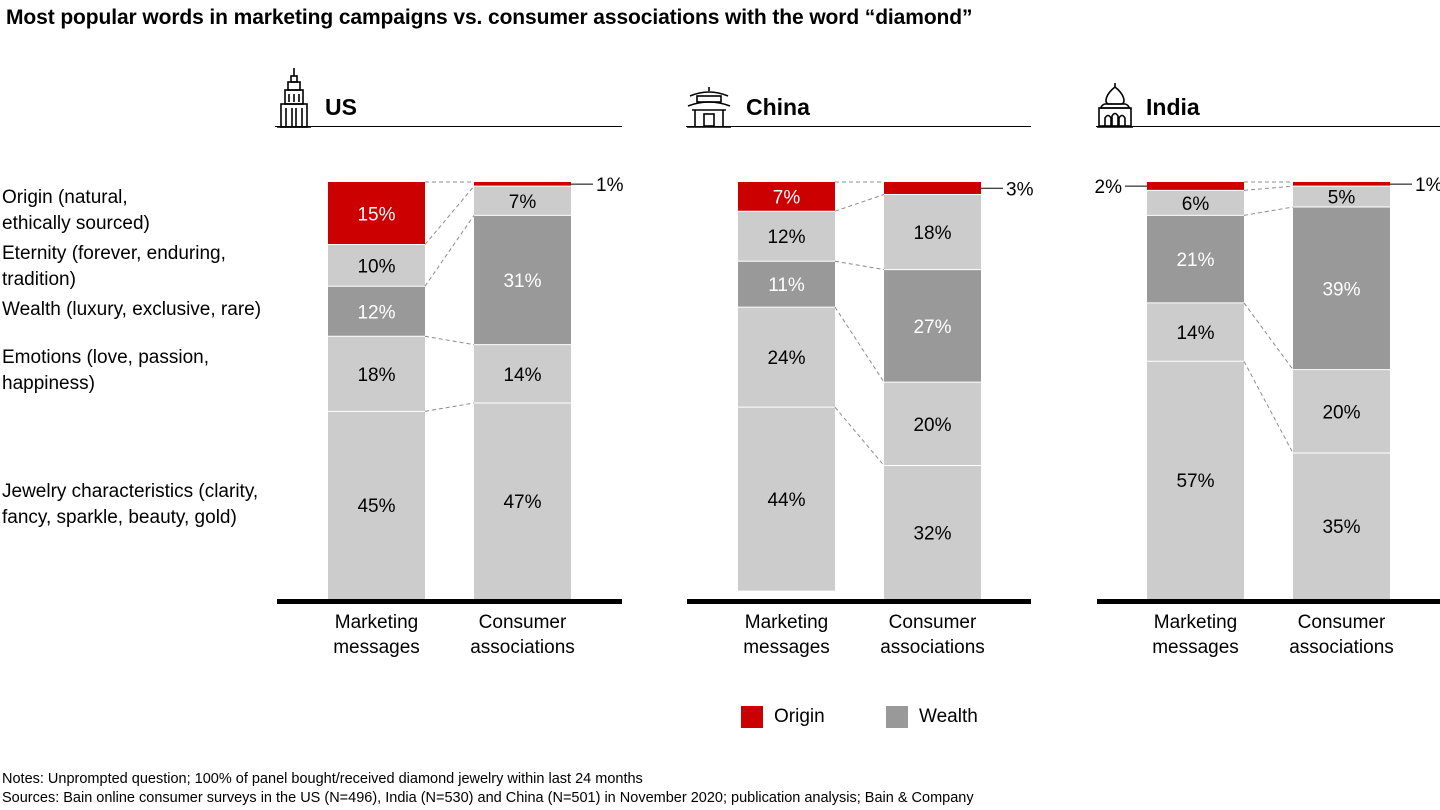  I want to click on panel-rule-india, so click(1268, 126).